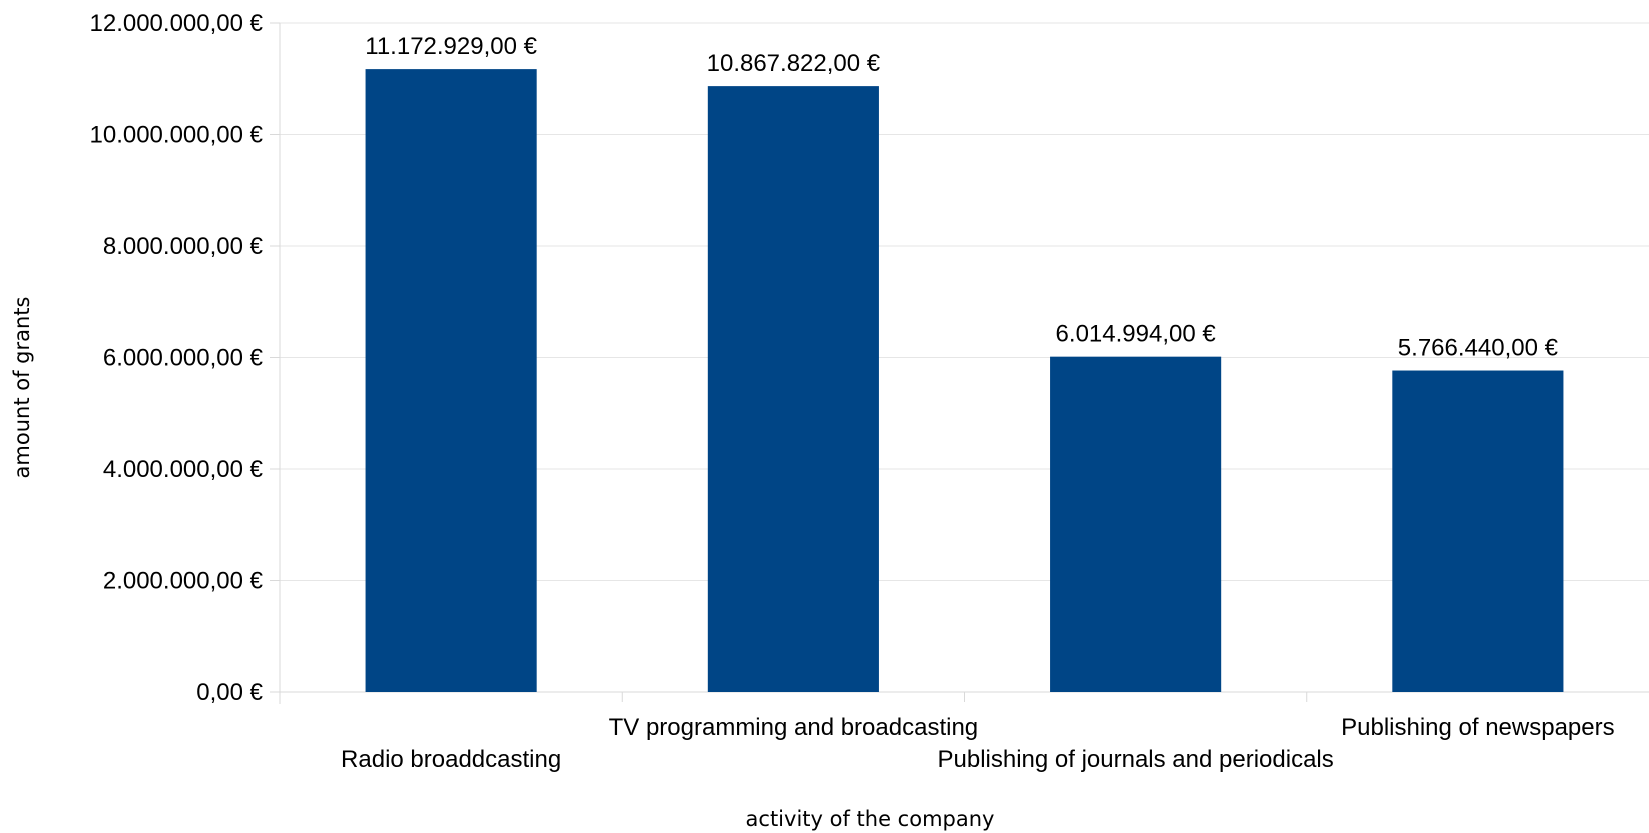  What do you see at coordinates (183, 469) in the screenshot?
I see `y-tick-label: 4.000.000,00 €` at bounding box center [183, 469].